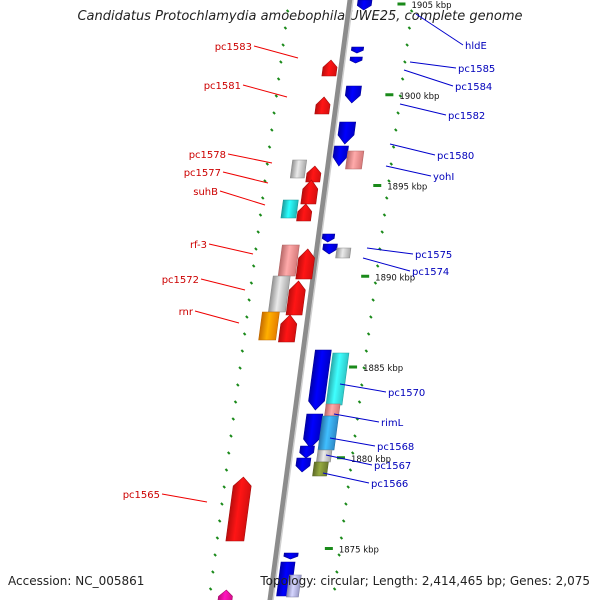 The width and height of the screenshot is (600, 600). I want to click on gene-label-pc1565: pc1565, so click(141, 495).